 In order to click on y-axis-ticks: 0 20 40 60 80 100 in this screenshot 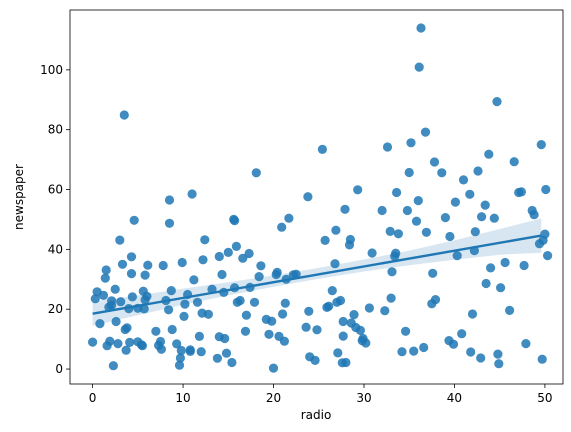, I will do `click(55, 219)`.